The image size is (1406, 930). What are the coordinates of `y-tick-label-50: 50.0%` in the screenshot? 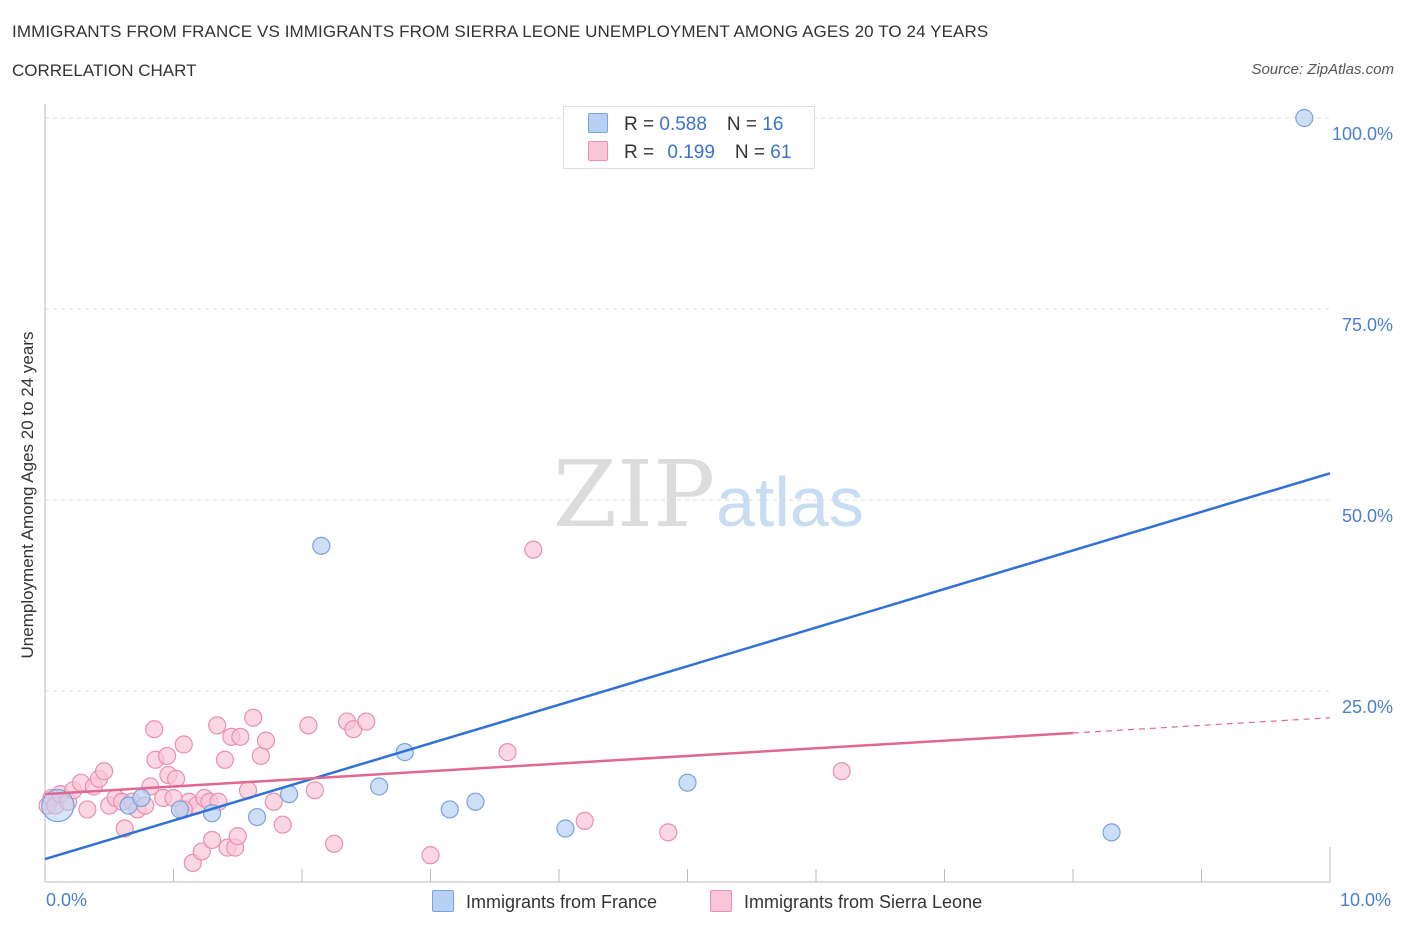 It's located at (1367, 516).